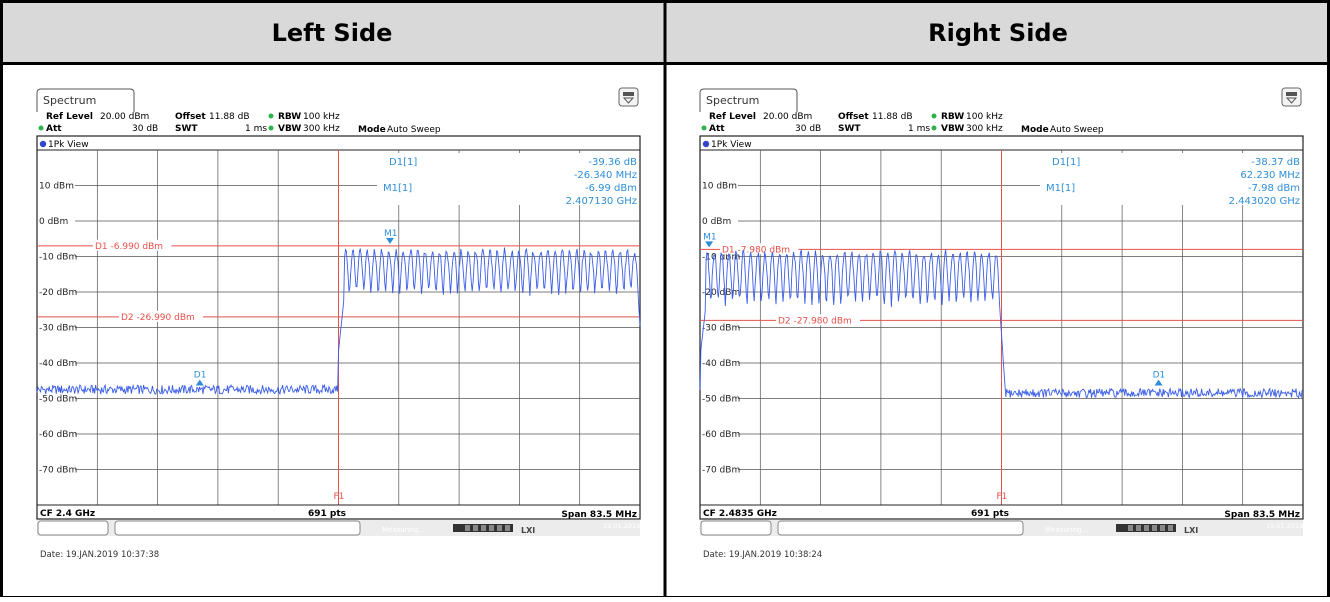  Describe the element at coordinates (611, 188) in the screenshot. I see `marker-table-m1-level: -6.99 dBm` at that location.